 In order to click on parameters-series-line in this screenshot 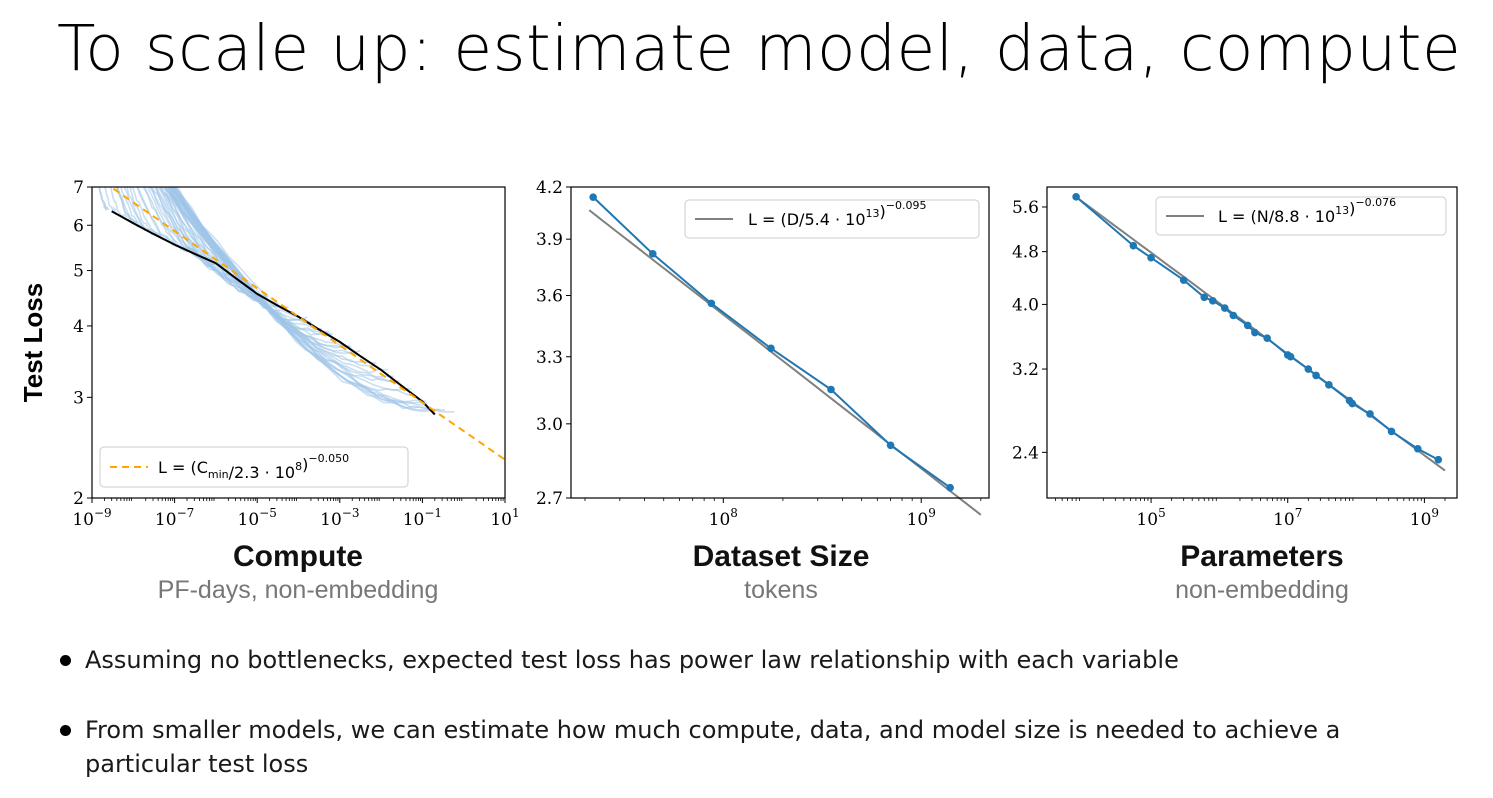, I will do `click(1257, 328)`.